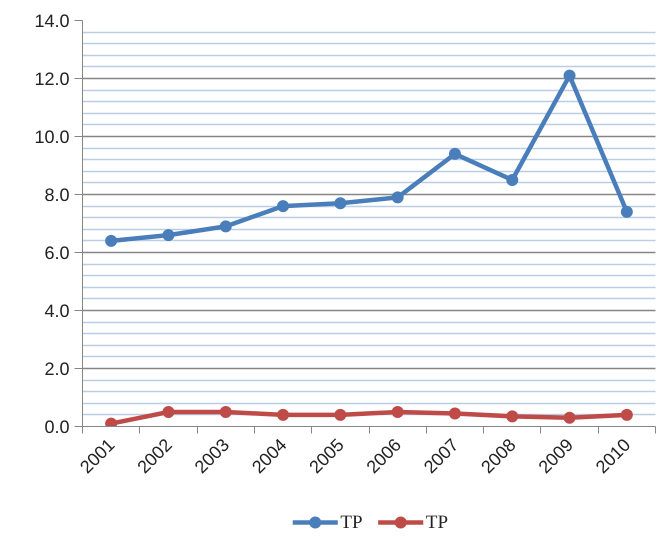 Image resolution: width=662 pixels, height=554 pixels. Describe the element at coordinates (57, 311) in the screenshot. I see `y-tick-label: 4.0` at that location.